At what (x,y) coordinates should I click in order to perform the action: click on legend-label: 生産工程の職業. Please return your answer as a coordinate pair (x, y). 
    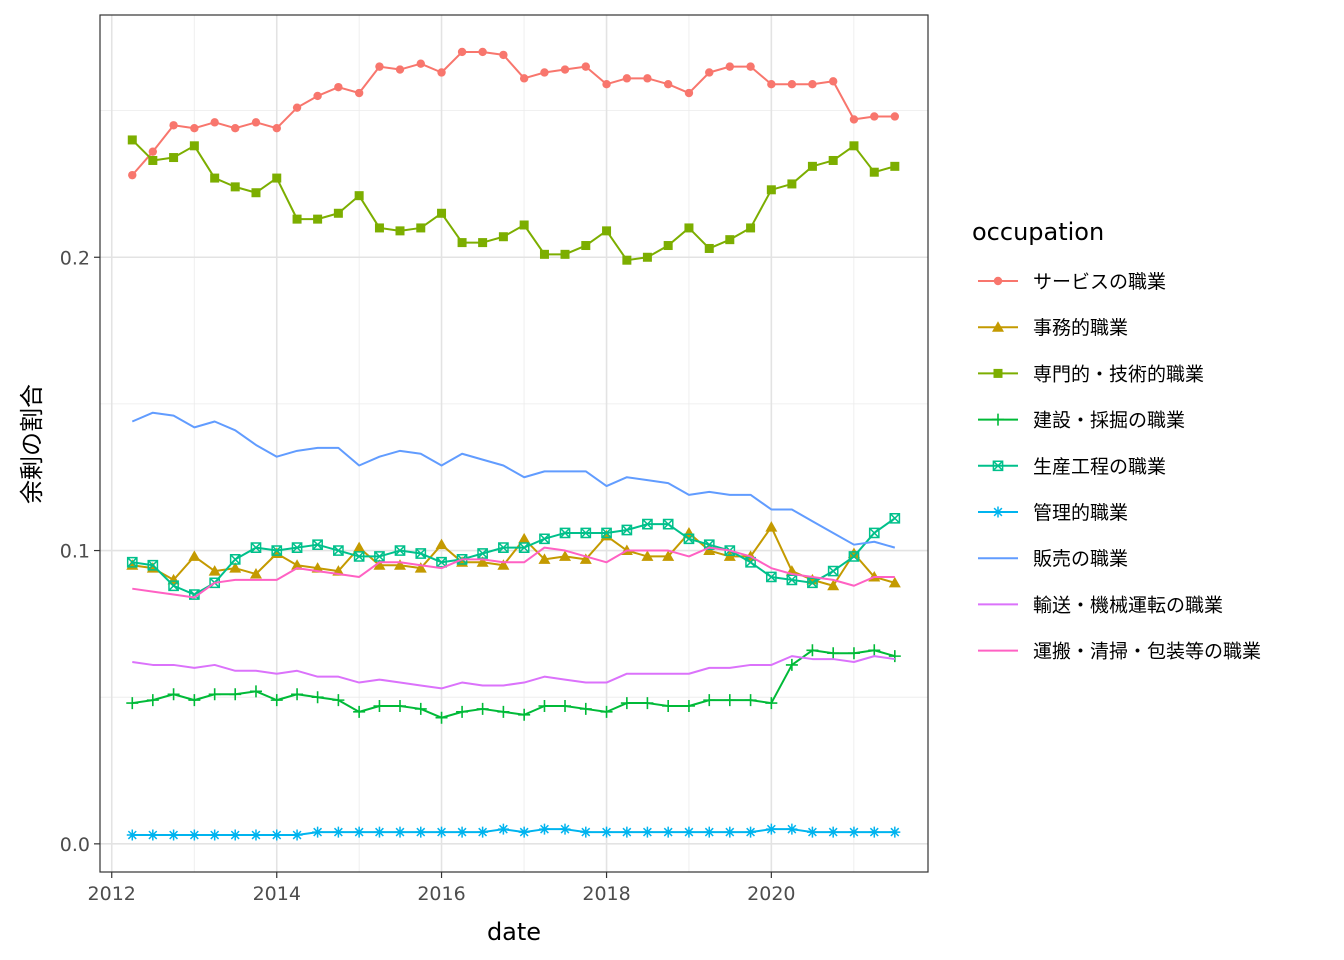
    Looking at the image, I should click on (1099, 467).